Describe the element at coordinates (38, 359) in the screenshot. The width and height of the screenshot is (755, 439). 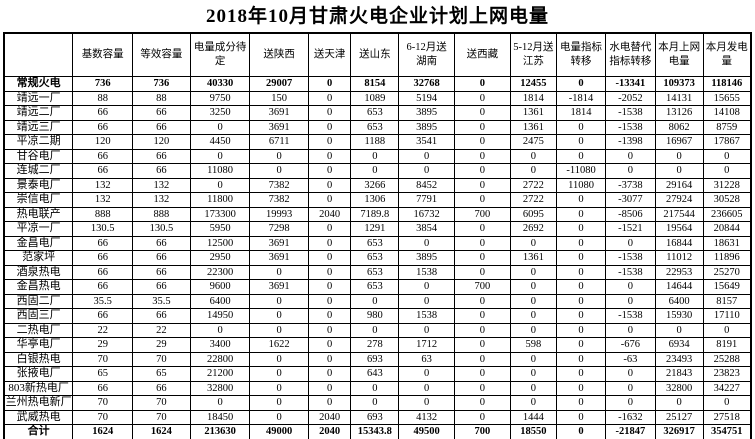
I see `row-label: 白银热电` at that location.